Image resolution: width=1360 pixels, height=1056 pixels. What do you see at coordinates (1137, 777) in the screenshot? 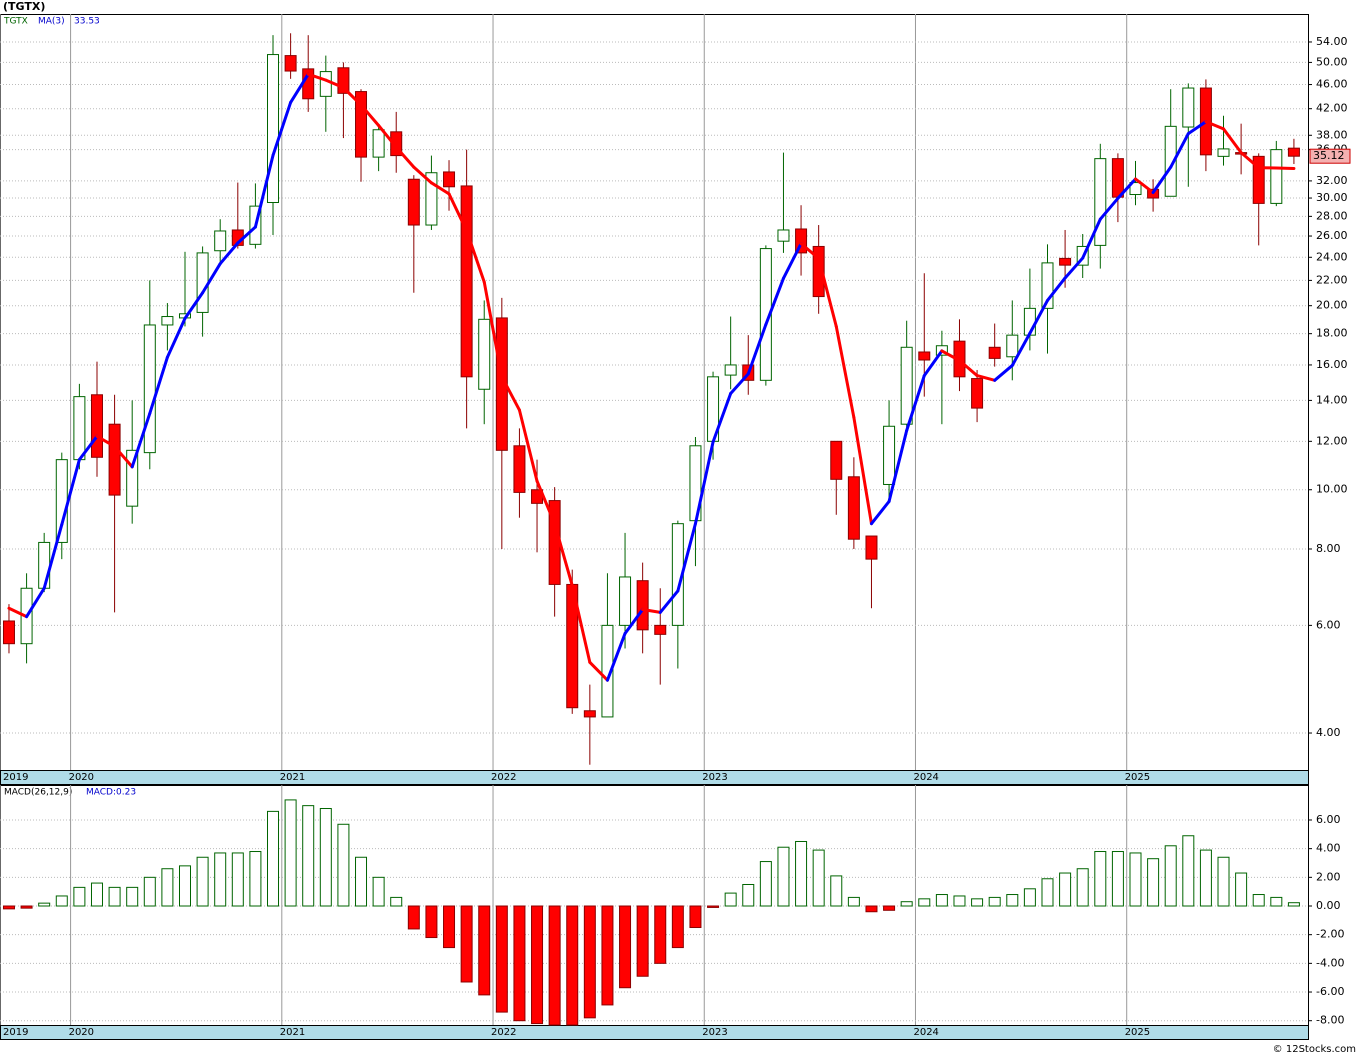
I see `x-tick-label: 2025` at bounding box center [1137, 777].